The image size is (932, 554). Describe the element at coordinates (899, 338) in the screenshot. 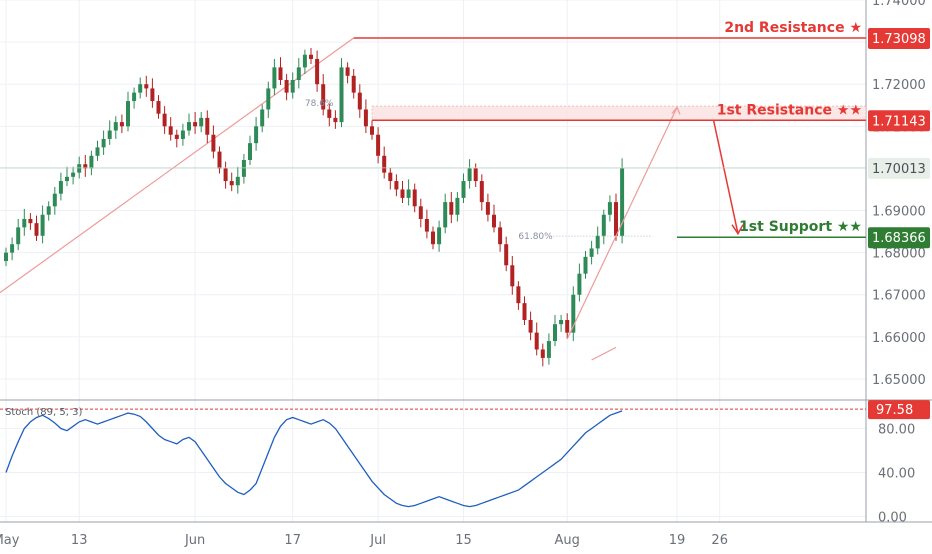

I see `price-tick-label: 1.66000` at that location.